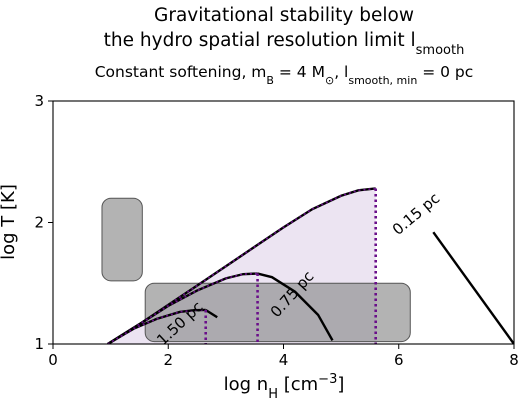  Describe the element at coordinates (39, 344) in the screenshot. I see `y-tick-label: 1` at that location.